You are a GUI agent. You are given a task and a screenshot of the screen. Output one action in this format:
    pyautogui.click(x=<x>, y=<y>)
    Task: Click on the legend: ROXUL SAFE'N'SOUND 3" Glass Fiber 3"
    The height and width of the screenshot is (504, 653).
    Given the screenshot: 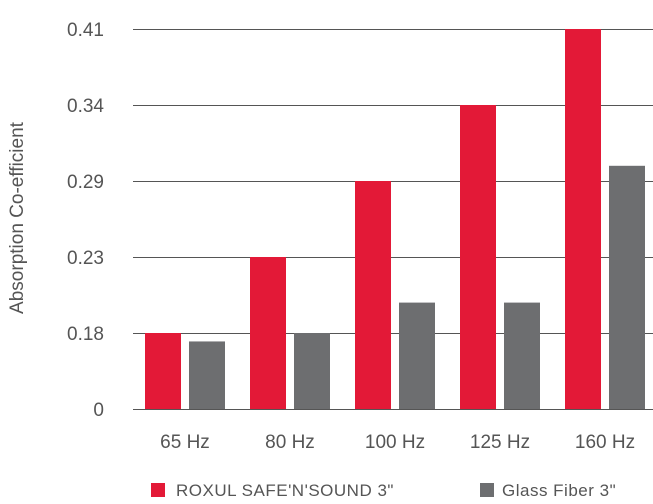 What is the action you would take?
    pyautogui.click(x=383, y=490)
    